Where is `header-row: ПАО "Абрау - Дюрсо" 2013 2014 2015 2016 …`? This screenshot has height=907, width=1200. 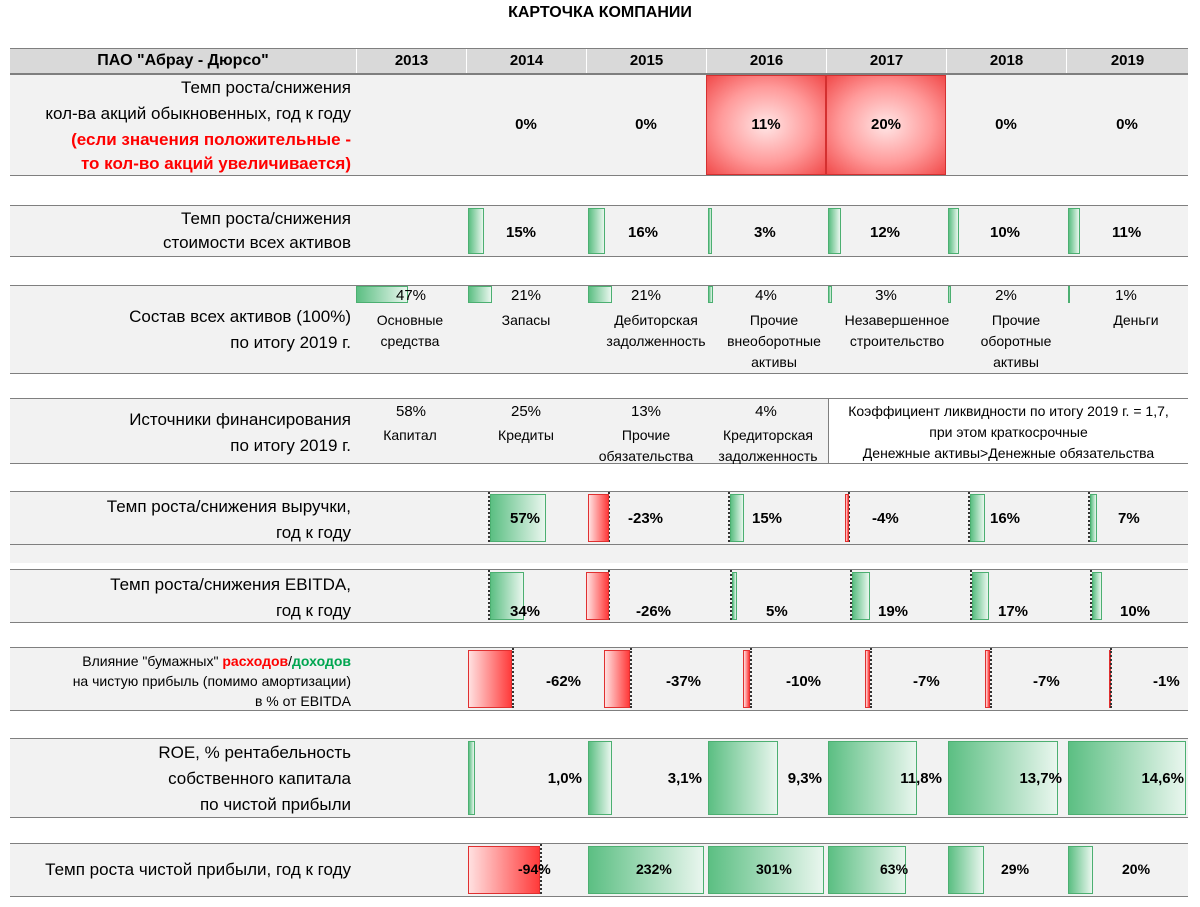
header-row: ПАО "Абрау - Дюрсо" 2013 2014 2015 2016 … is located at coordinates (599, 61).